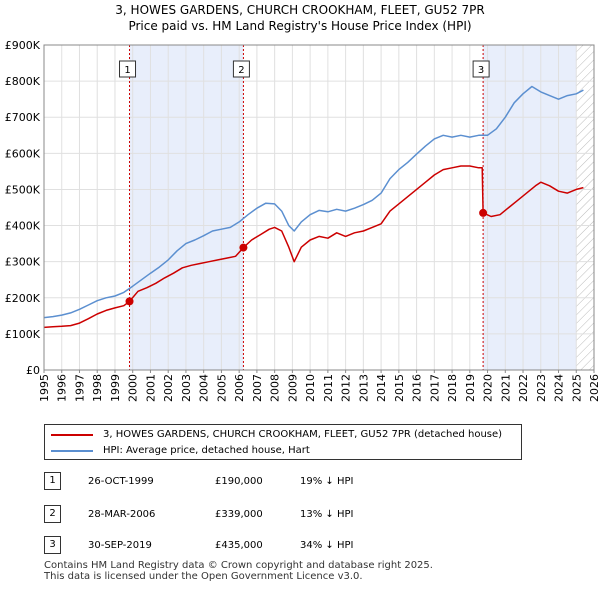  I want to click on sale-hpi-diff: 13% ↓ HPI, so click(327, 514).